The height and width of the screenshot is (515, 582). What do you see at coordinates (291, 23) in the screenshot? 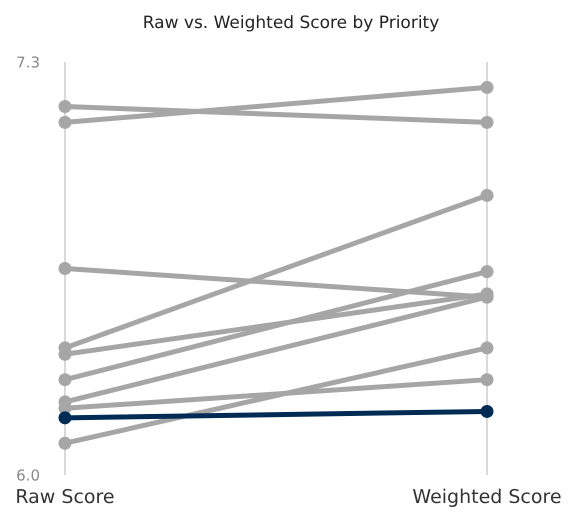
I see `chart-title: Raw vs. Weighted Score by Priority` at bounding box center [291, 23].